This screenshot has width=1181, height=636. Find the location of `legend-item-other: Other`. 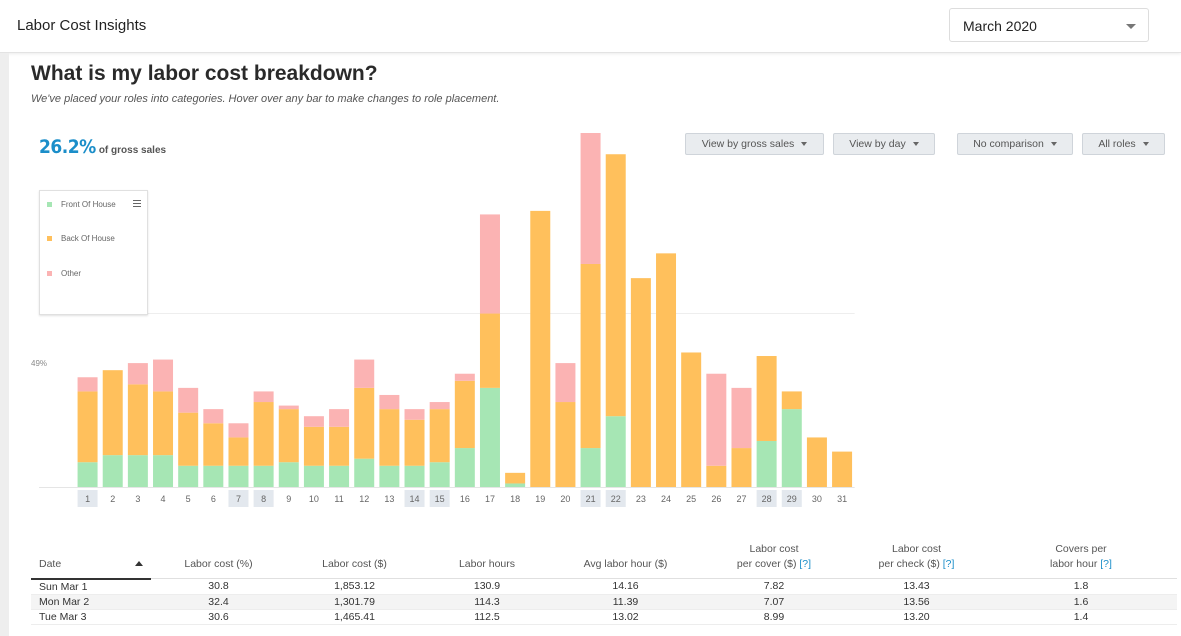

legend-item-other: Other is located at coordinates (64, 273).